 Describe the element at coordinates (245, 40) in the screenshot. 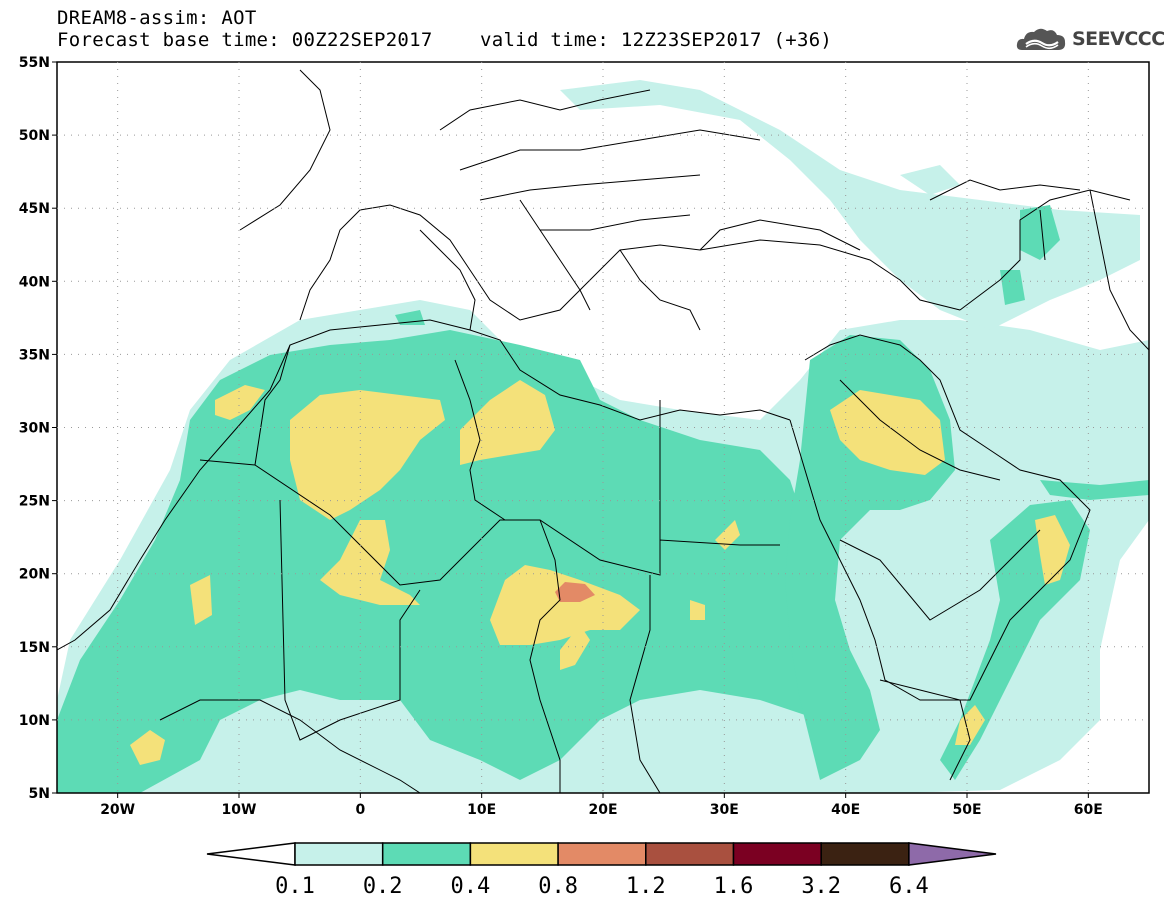

I see `forecast-base-time: Forecast base time: 00Z22SEP2017` at that location.